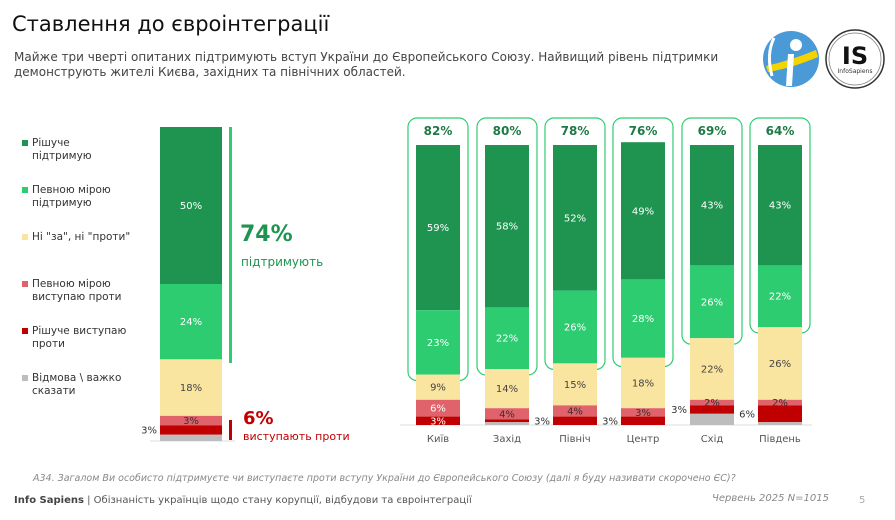 The height and width of the screenshot is (520, 895). I want to click on data-label: 14%, so click(507, 389).